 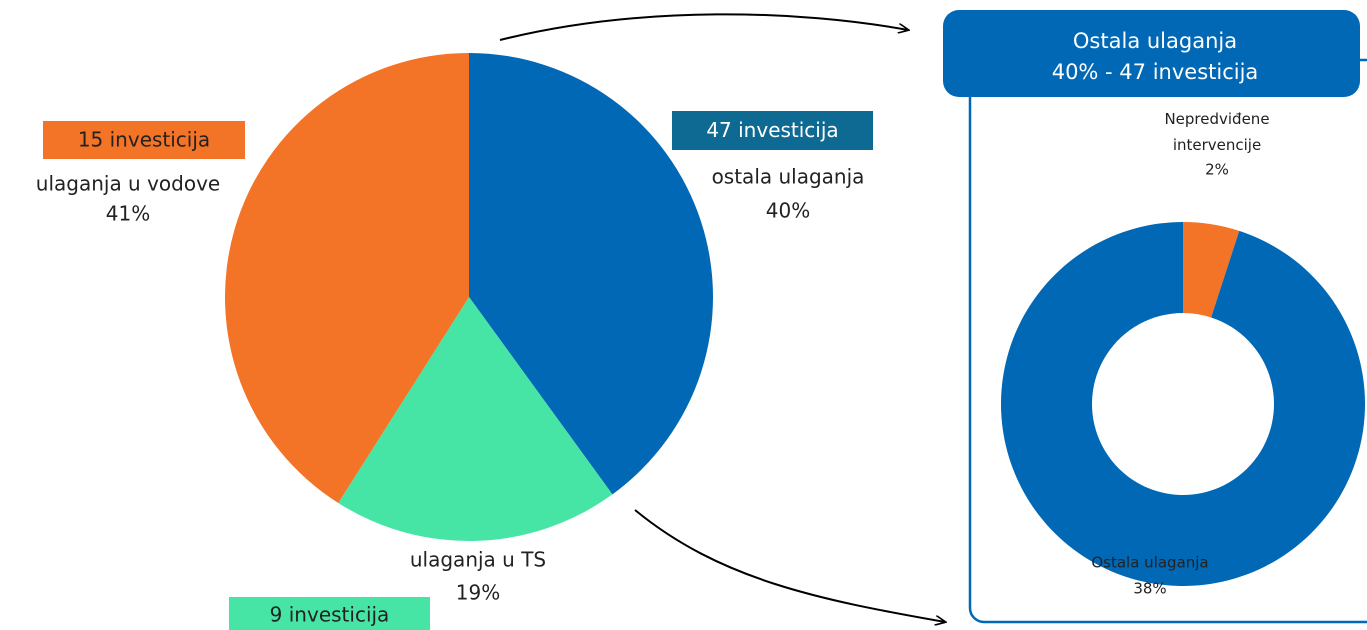 What do you see at coordinates (1211, 270) in the screenshot?
I see `donut-slice` at bounding box center [1211, 270].